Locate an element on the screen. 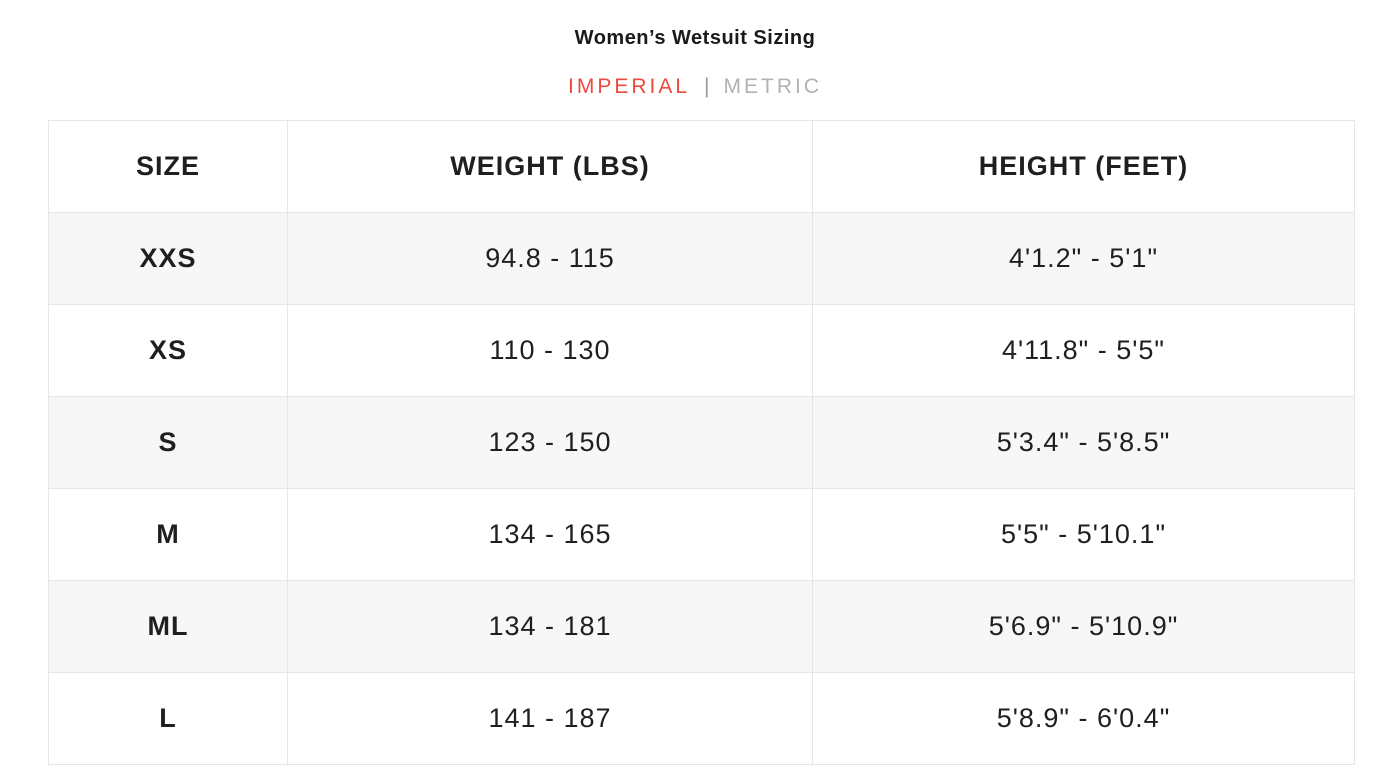 This screenshot has width=1390, height=782. table-row: XXS 94.8 - 115 4'1.2" - 5'1" is located at coordinates (701, 258).